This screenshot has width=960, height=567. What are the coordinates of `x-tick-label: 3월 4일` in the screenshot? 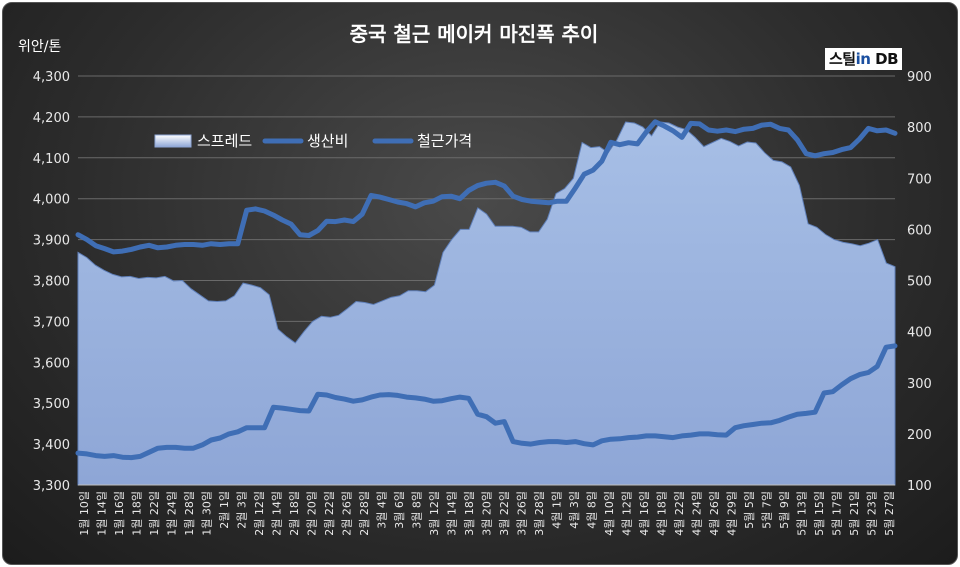 It's located at (382, 510).